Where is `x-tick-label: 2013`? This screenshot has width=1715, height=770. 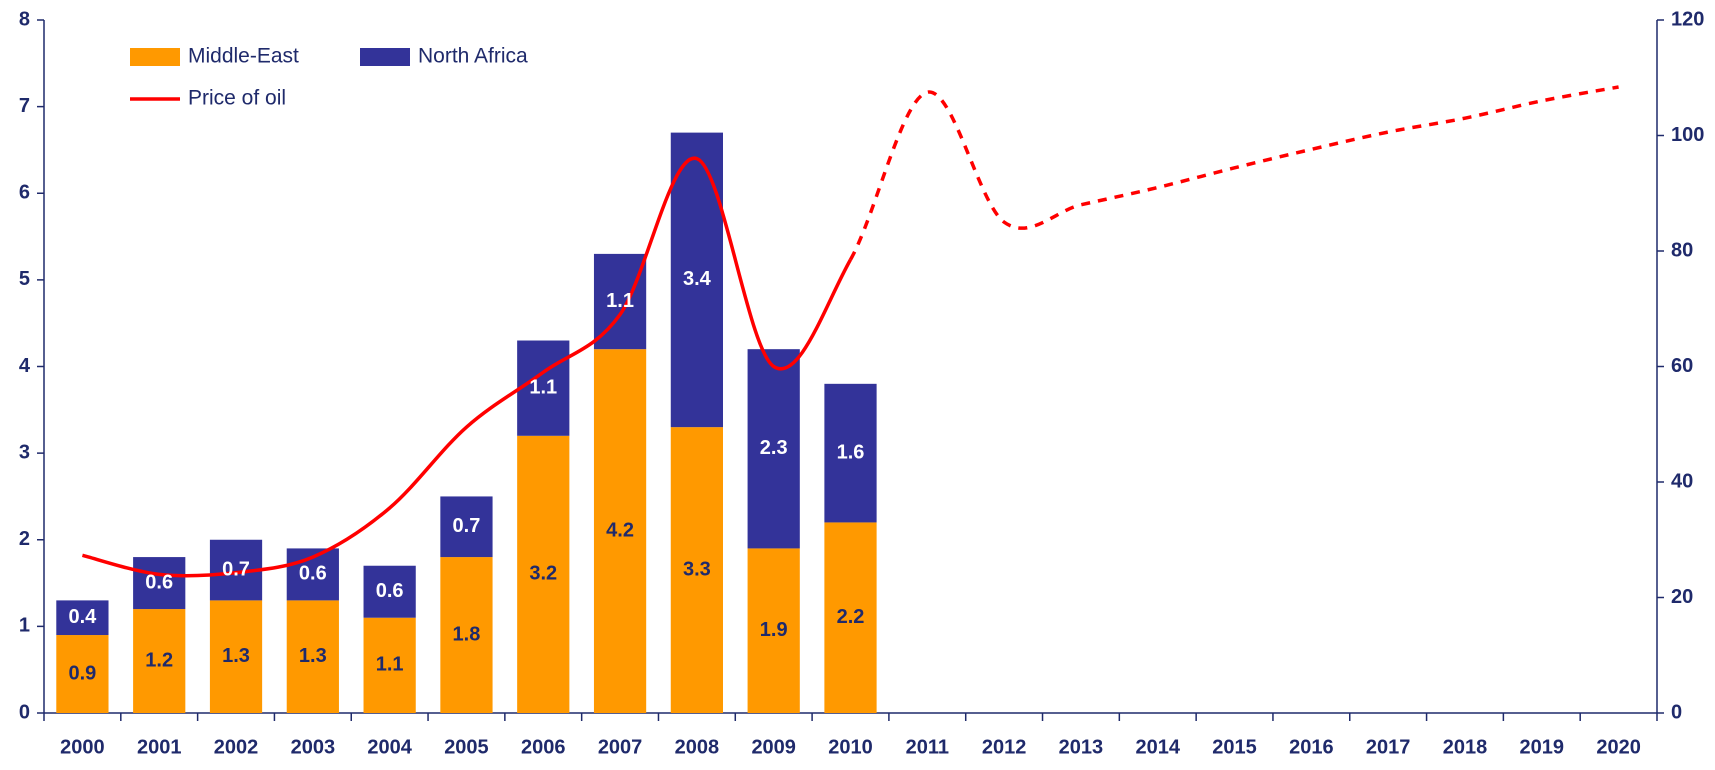
x-tick-label: 2013 is located at coordinates (1081, 747).